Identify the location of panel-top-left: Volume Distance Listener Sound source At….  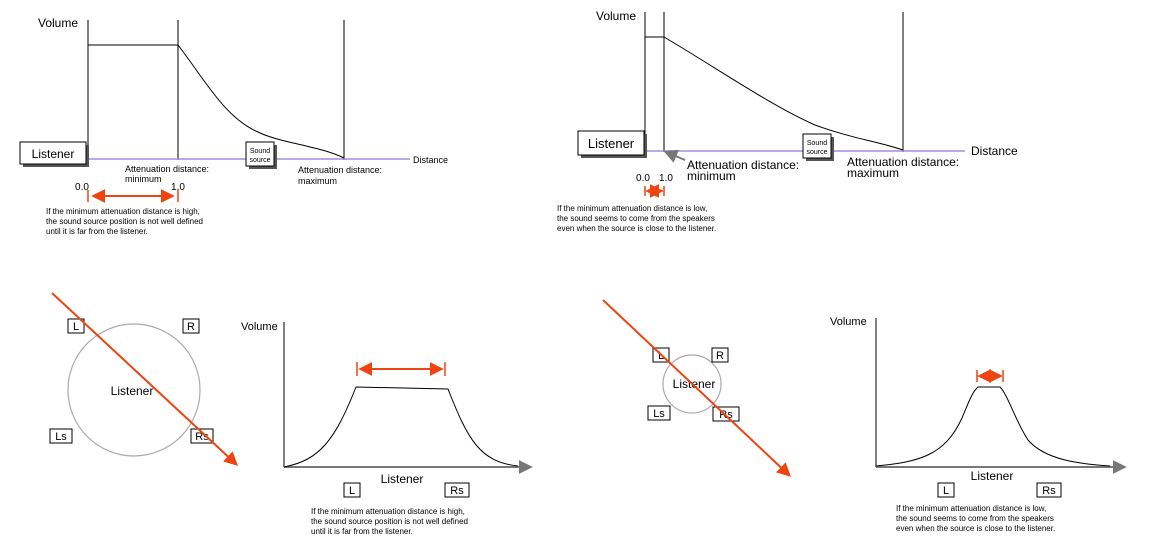
(233, 126).